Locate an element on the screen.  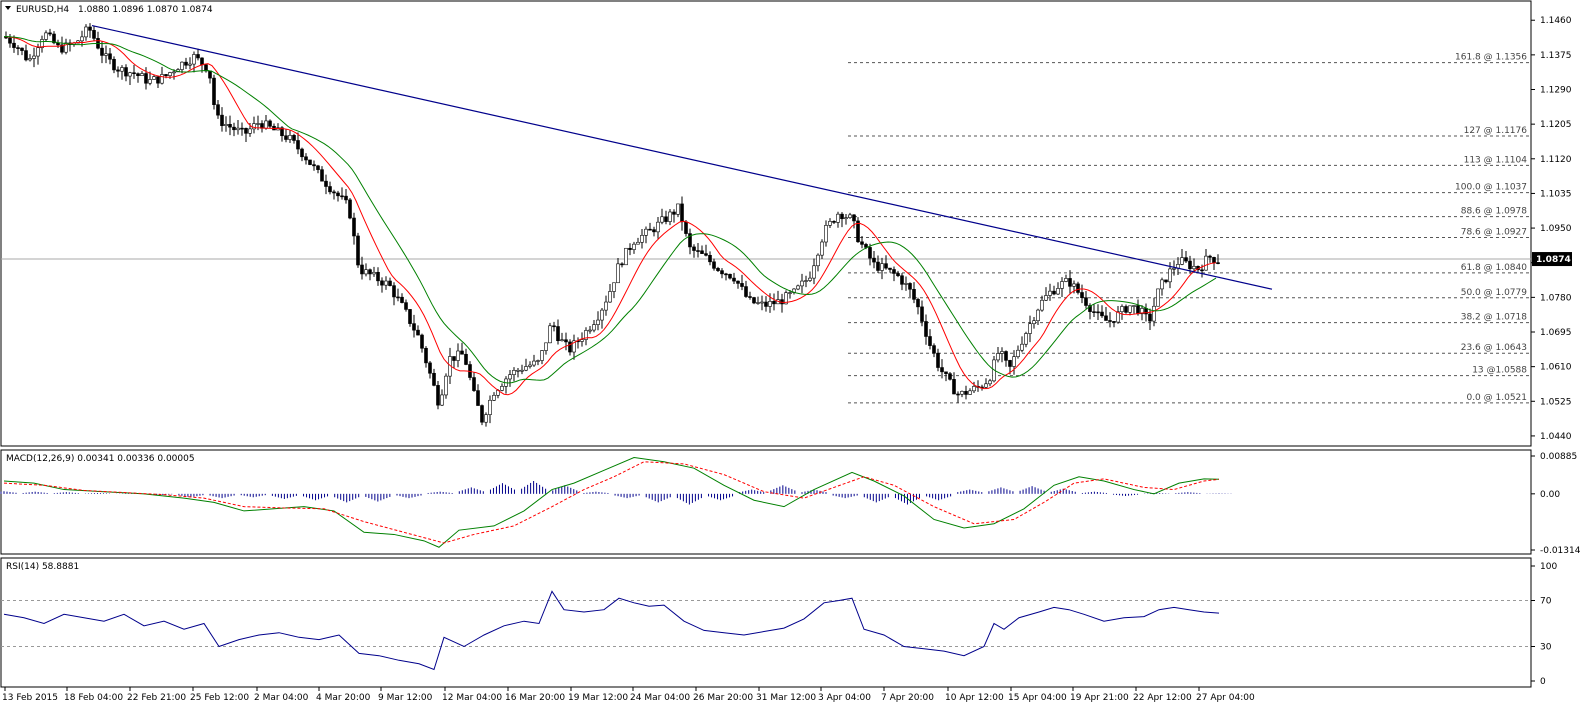
time-tick-label: 12 Mar 04:00 is located at coordinates (472, 698).